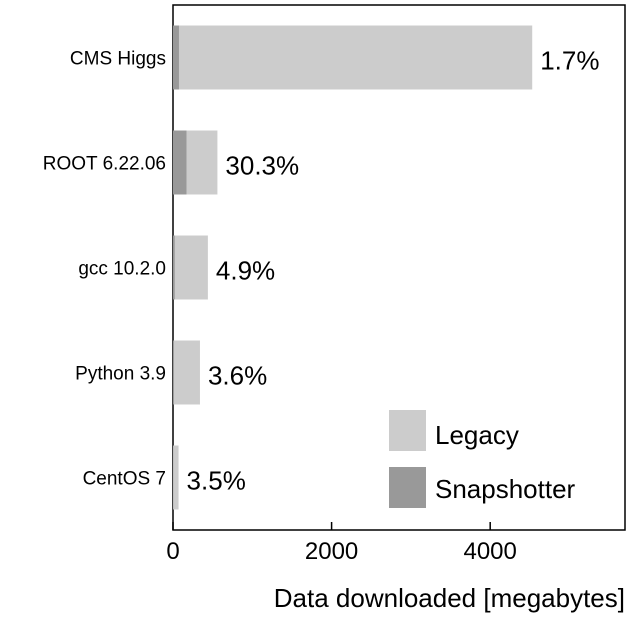 This screenshot has height=619, width=630. What do you see at coordinates (216, 481) in the screenshot?
I see `data-label-centos-7: 3.5%` at bounding box center [216, 481].